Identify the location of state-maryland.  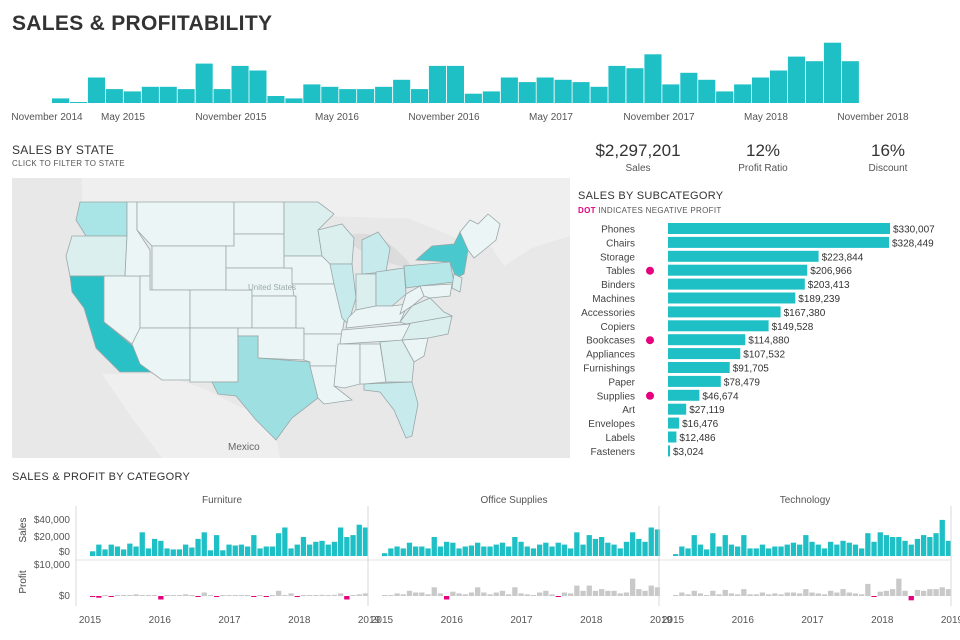
(436, 291).